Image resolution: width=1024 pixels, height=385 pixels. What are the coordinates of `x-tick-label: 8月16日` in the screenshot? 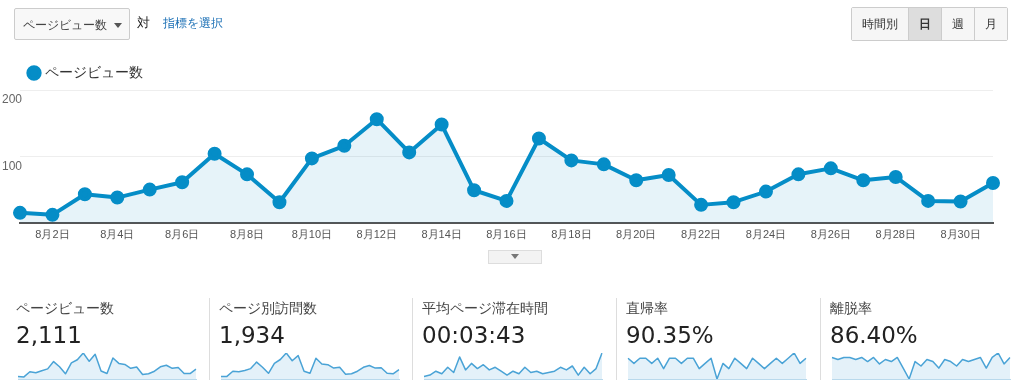 It's located at (506, 234).